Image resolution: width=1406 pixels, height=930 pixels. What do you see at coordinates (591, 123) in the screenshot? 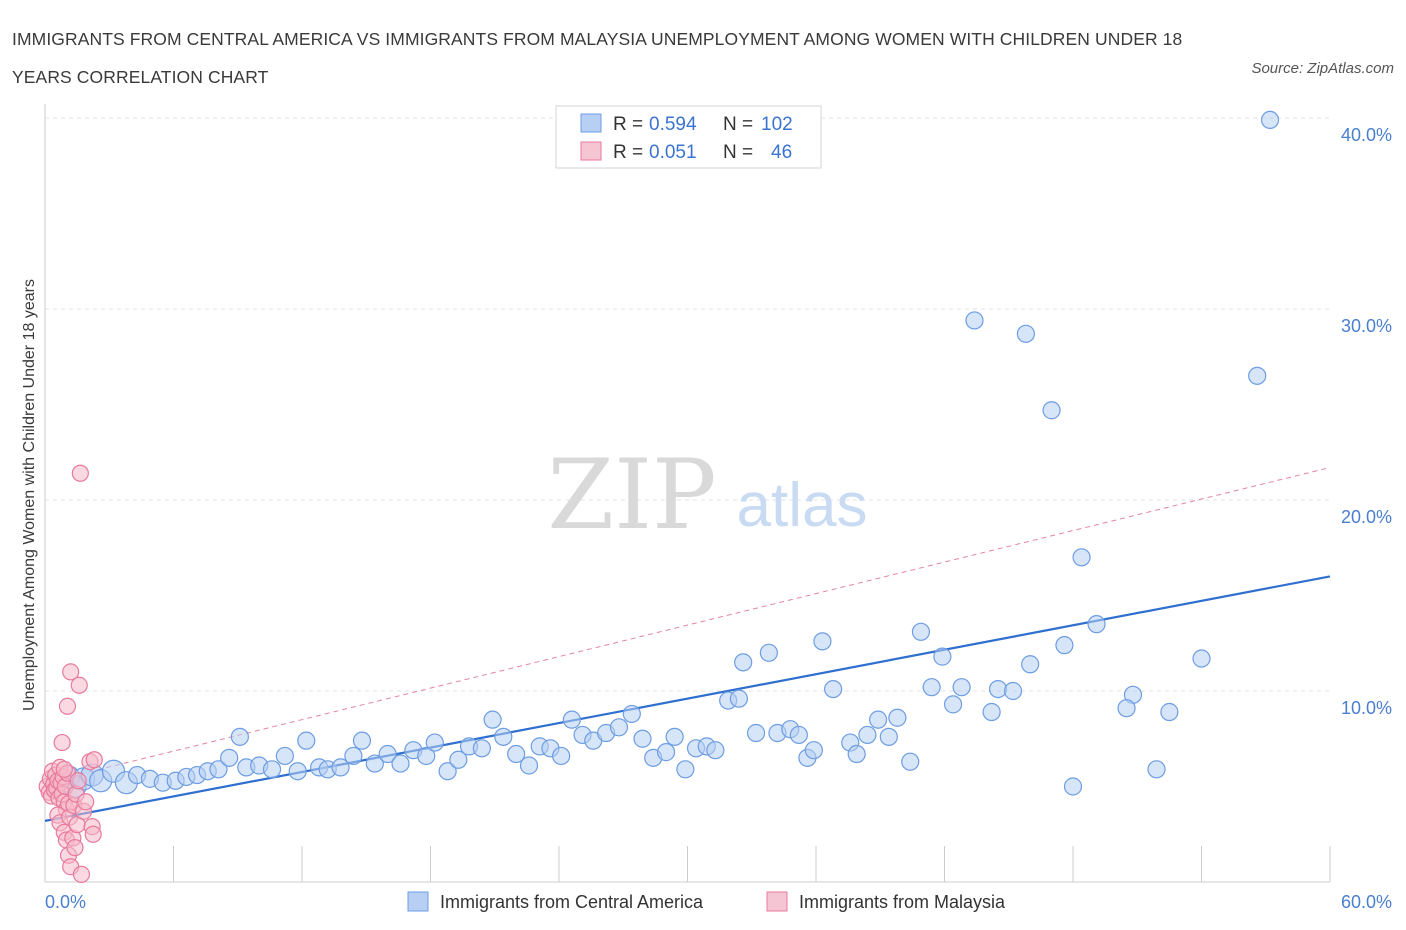
I see `stats-swatch-blue` at bounding box center [591, 123].